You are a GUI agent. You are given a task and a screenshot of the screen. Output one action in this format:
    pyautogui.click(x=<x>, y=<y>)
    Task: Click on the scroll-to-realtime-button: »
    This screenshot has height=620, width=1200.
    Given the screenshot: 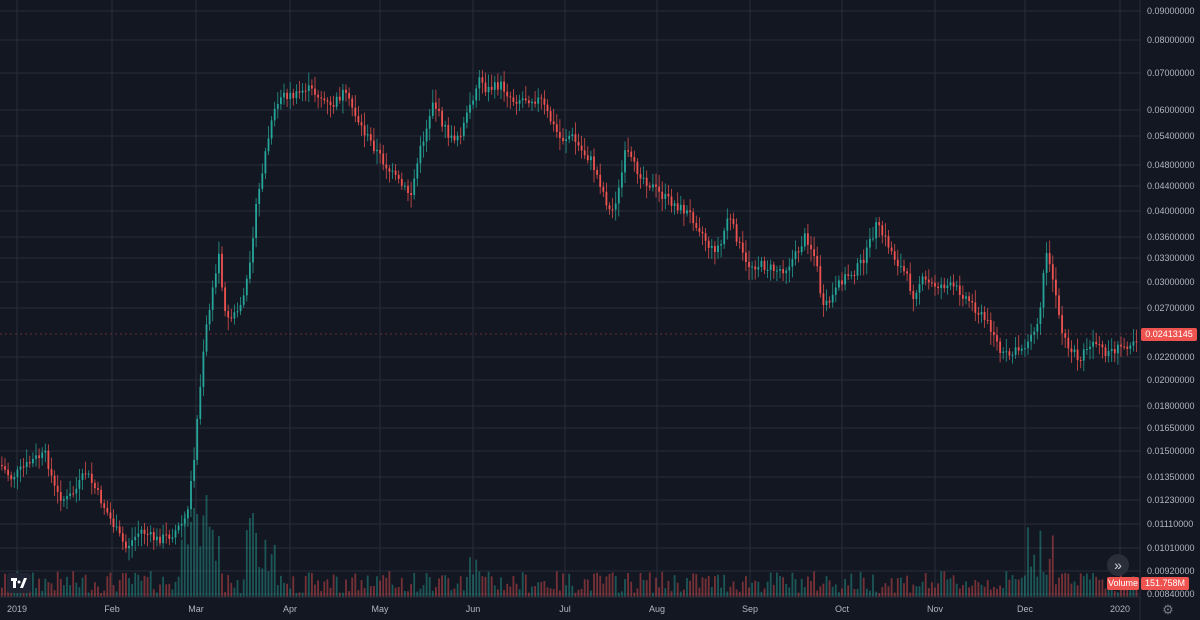 What is the action you would take?
    pyautogui.click(x=1118, y=565)
    